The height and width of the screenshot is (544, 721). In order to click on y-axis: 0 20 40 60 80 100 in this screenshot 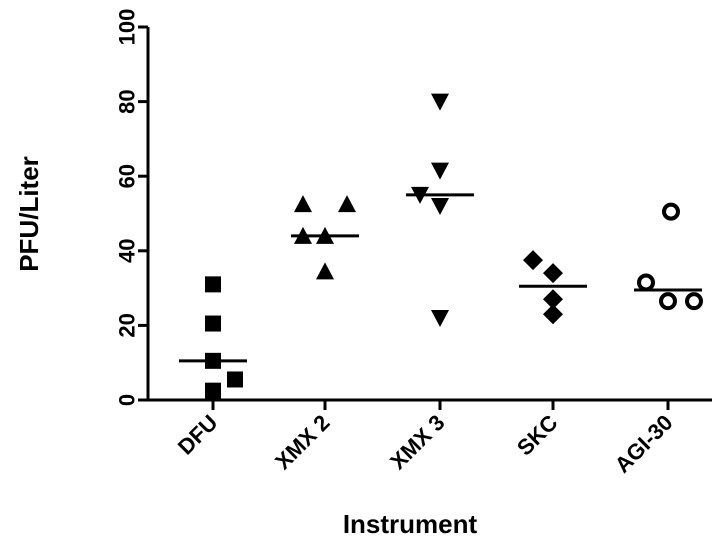, I will do `click(132, 207)`.